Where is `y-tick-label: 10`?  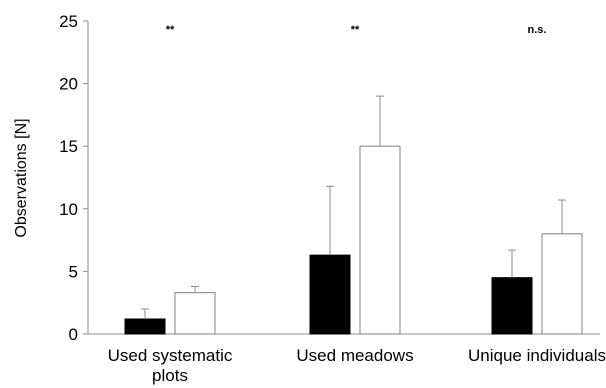 y-tick-label: 10 is located at coordinates (68, 209).